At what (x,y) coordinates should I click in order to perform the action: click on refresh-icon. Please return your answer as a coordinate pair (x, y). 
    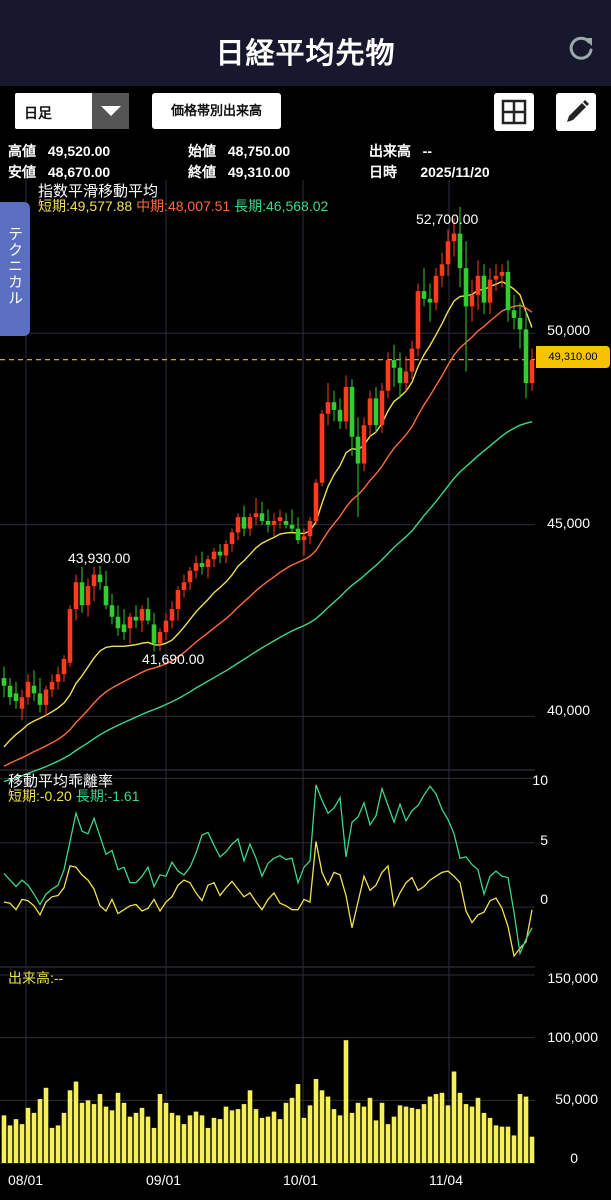
    Looking at the image, I should click on (581, 49).